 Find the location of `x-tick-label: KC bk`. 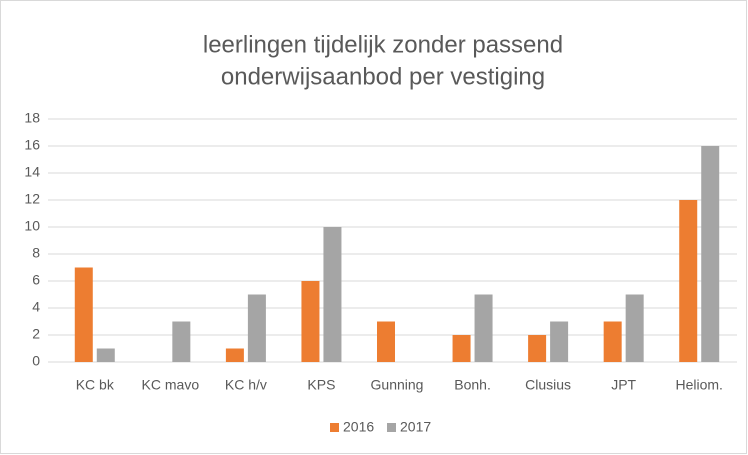

x-tick-label: KC bk is located at coordinates (95, 385).